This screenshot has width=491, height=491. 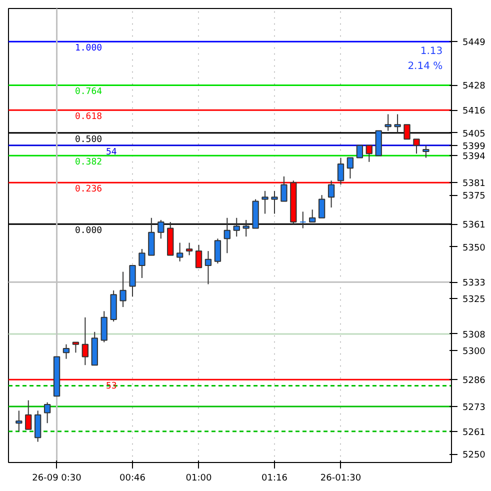 What do you see at coordinates (474, 352) in the screenshot?
I see `y-tick-label: 5300` at bounding box center [474, 352].